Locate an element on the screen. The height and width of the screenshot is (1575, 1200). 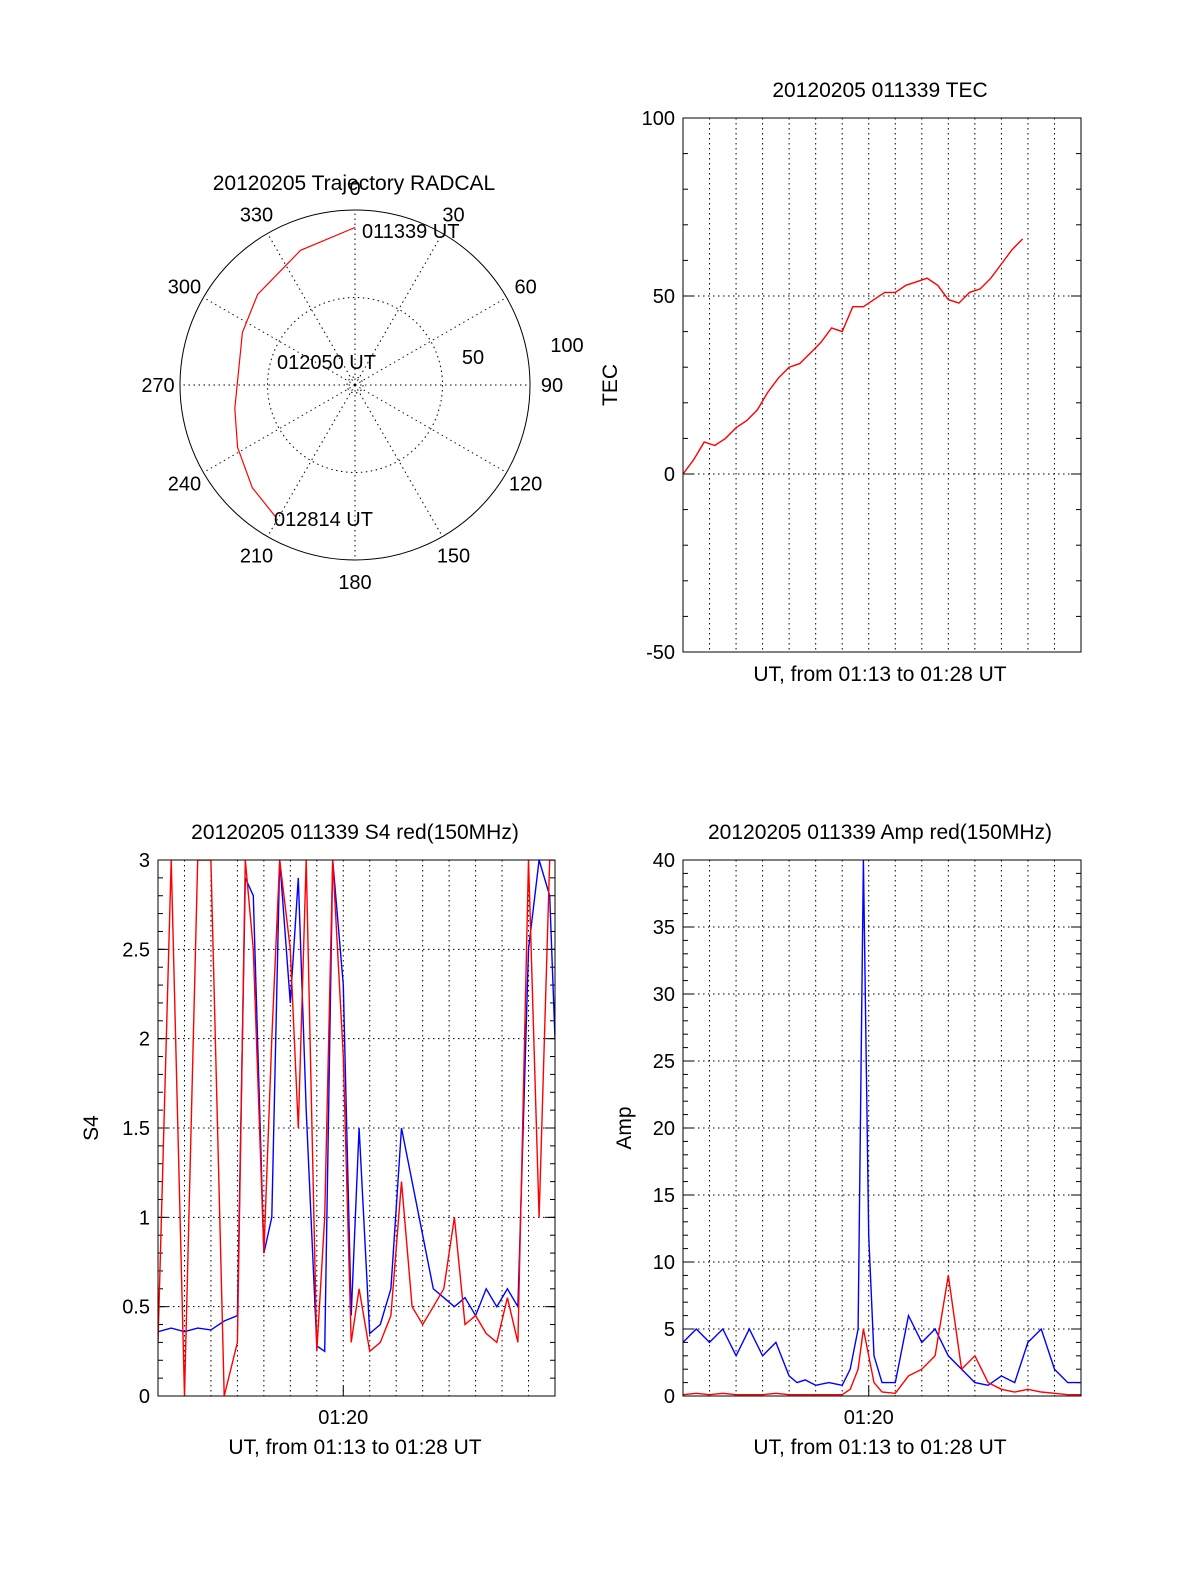
tec-ytick-label: 0 is located at coordinates (669, 475).